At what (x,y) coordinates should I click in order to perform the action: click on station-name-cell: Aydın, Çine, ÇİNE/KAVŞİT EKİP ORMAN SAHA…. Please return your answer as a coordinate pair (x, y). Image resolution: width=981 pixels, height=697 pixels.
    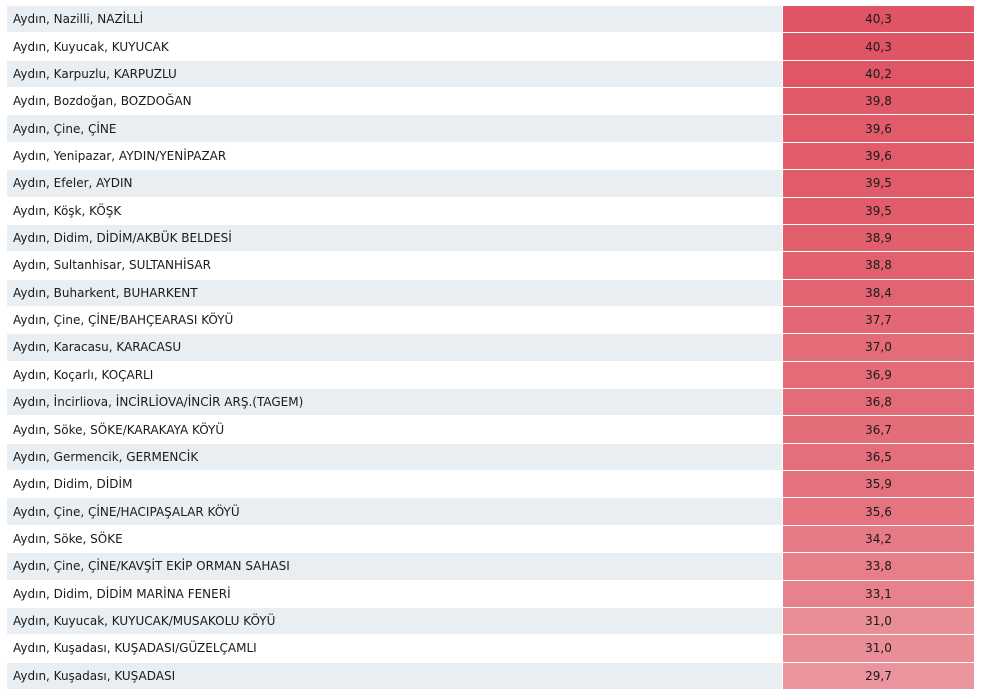
    Looking at the image, I should click on (394, 566).